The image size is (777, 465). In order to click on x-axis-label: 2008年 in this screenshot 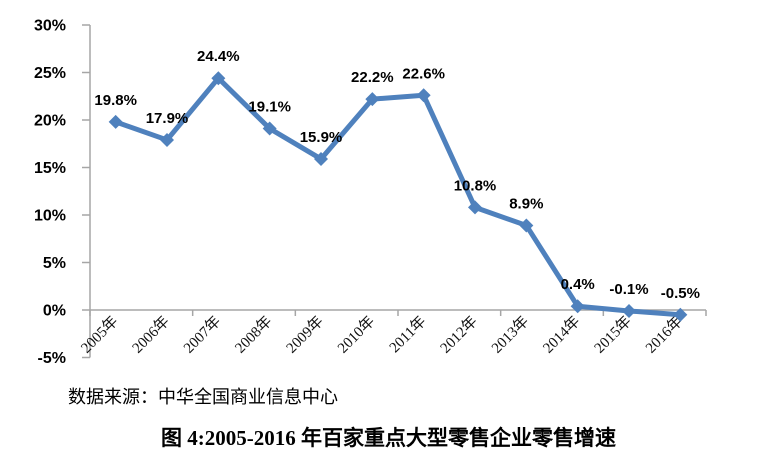, I will do `click(254, 335)`.